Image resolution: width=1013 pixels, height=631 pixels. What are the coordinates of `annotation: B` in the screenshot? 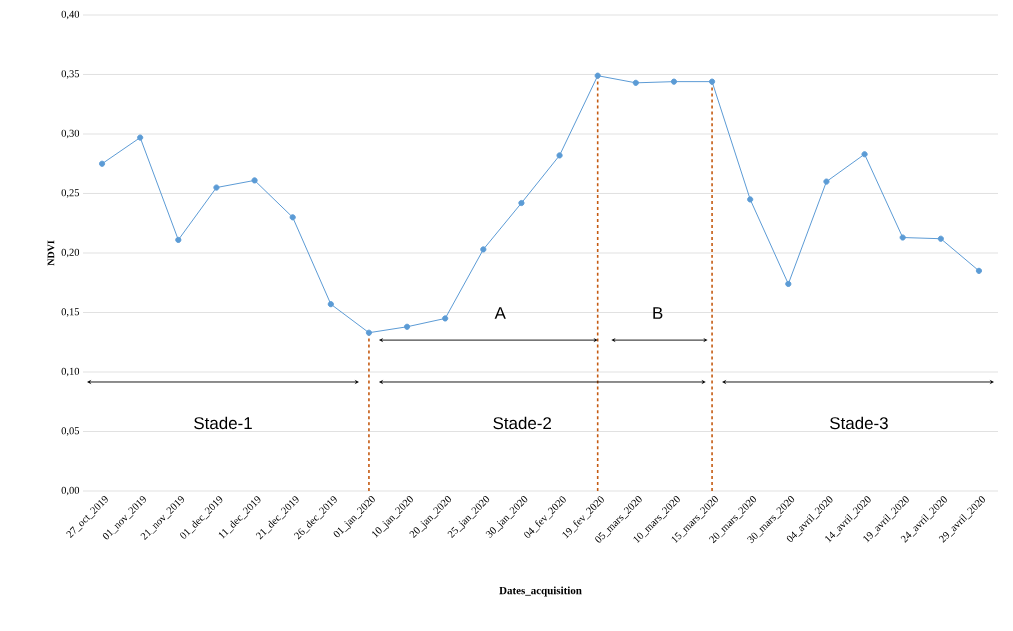 It's located at (658, 313).